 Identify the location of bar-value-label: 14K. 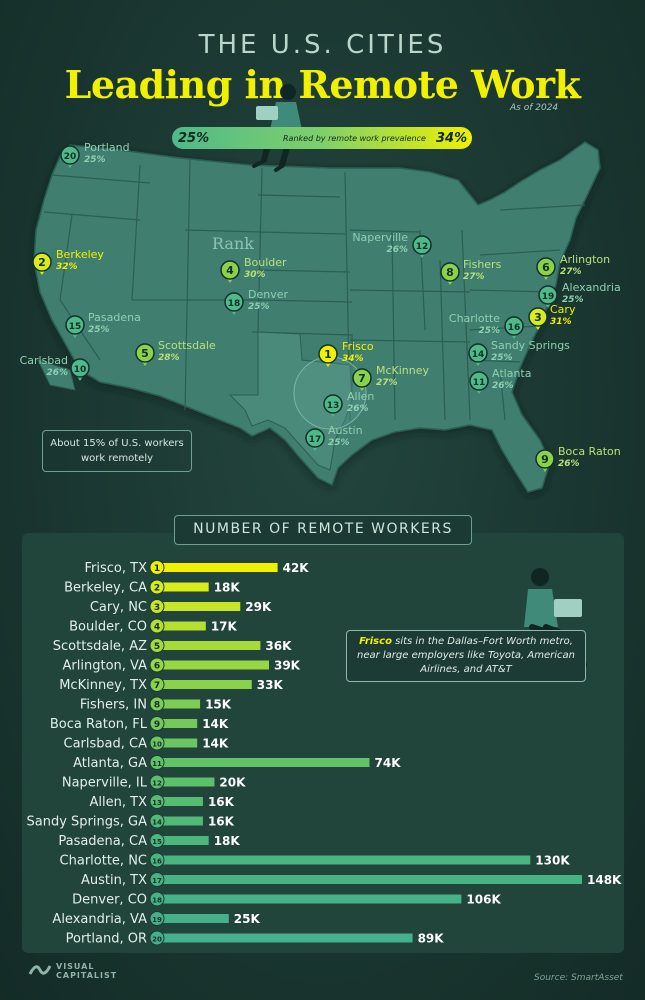
(215, 744).